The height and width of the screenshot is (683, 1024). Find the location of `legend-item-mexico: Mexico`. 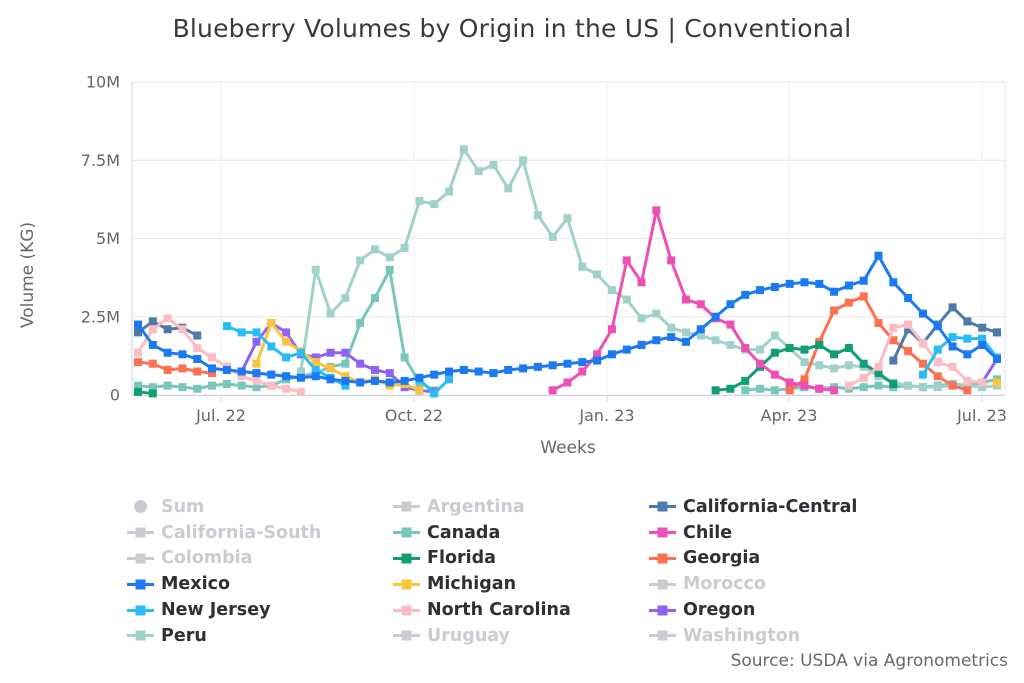

legend-item-mexico: Mexico is located at coordinates (224, 584).